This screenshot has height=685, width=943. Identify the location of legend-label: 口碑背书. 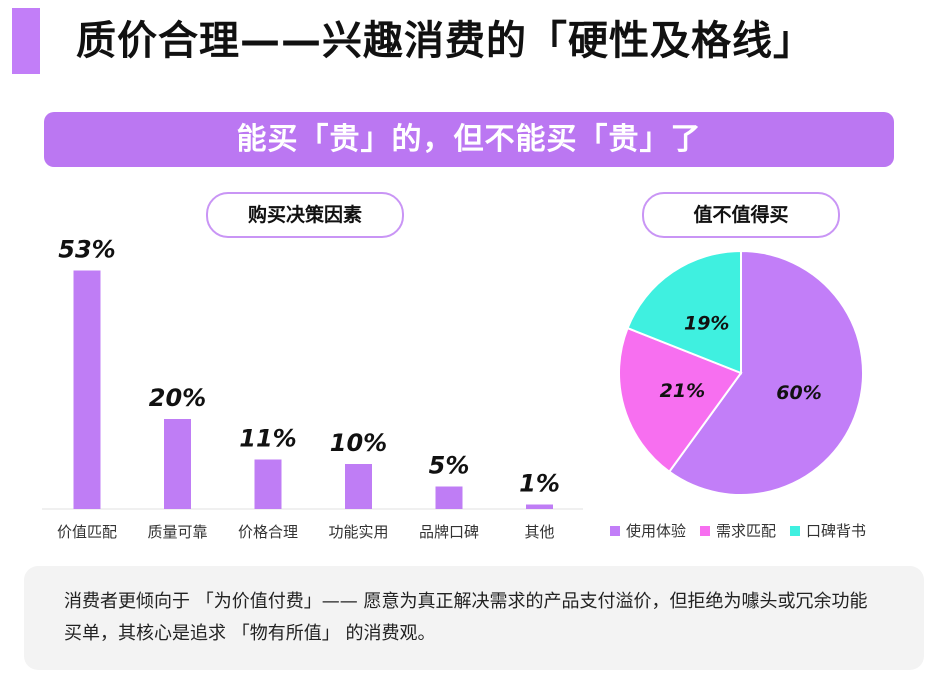
(836, 531).